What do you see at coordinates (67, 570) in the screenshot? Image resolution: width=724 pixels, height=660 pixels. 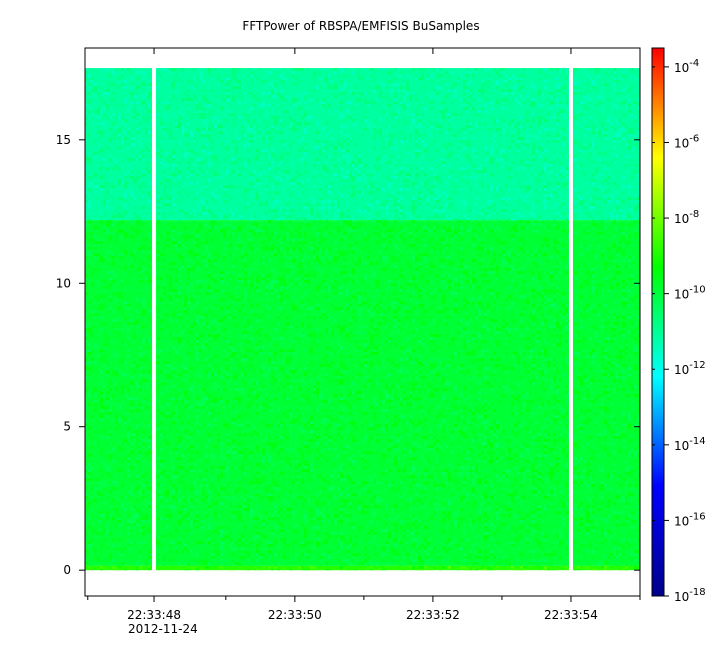 I see `y-tick-label: 0` at bounding box center [67, 570].